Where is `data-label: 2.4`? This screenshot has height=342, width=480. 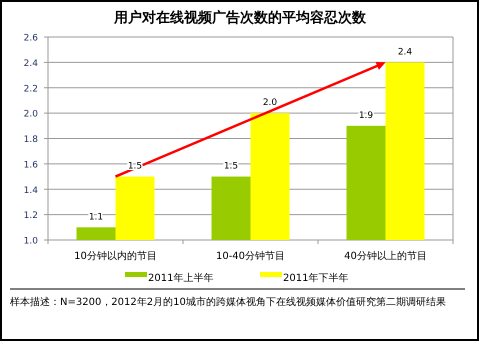
data-label: 2.4 is located at coordinates (405, 52).